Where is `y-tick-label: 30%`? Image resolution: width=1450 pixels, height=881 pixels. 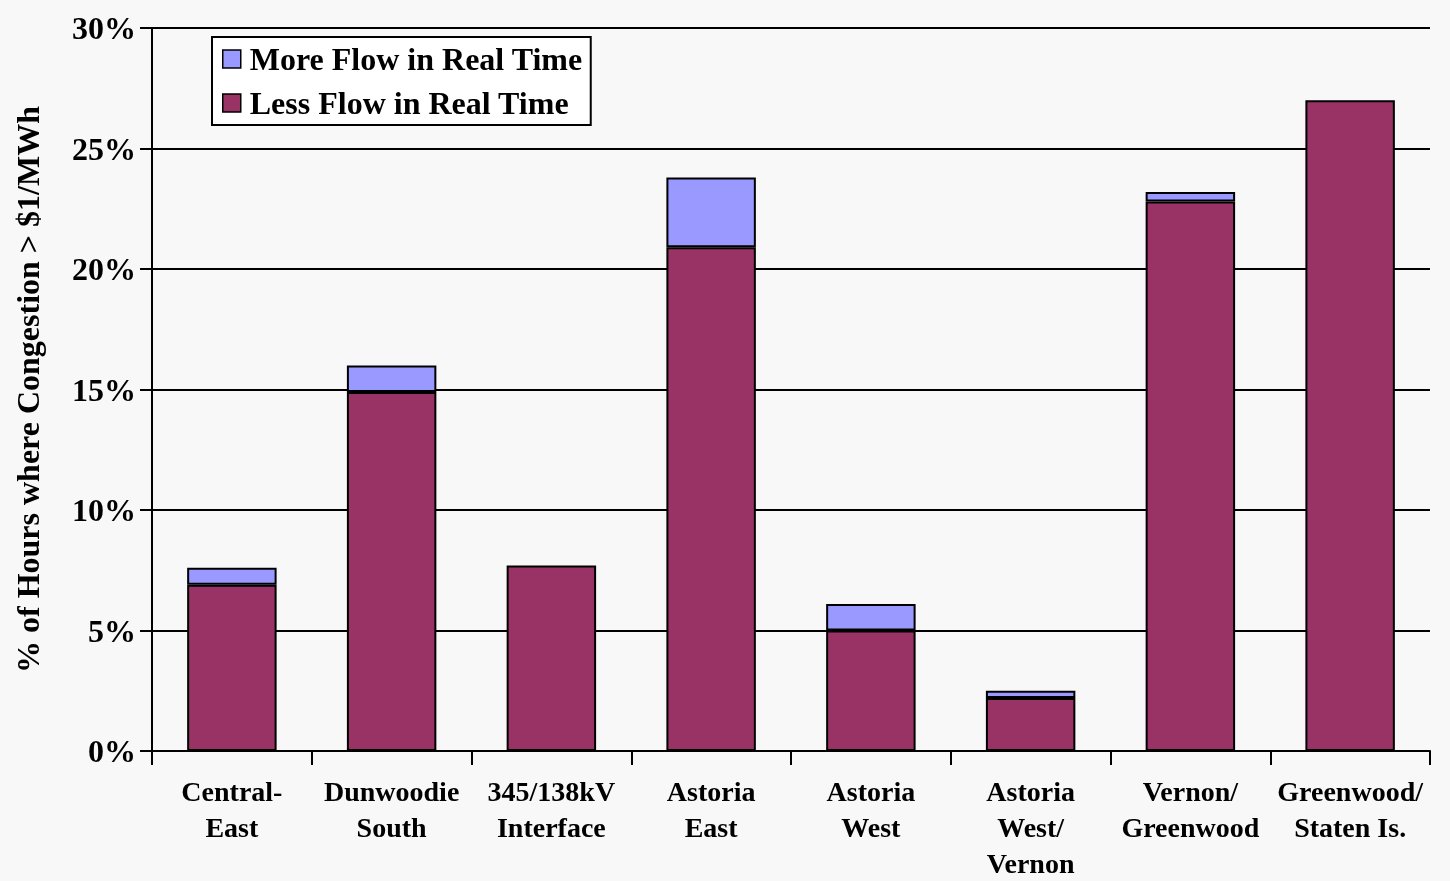 y-tick-label: 30% is located at coordinates (104, 28).